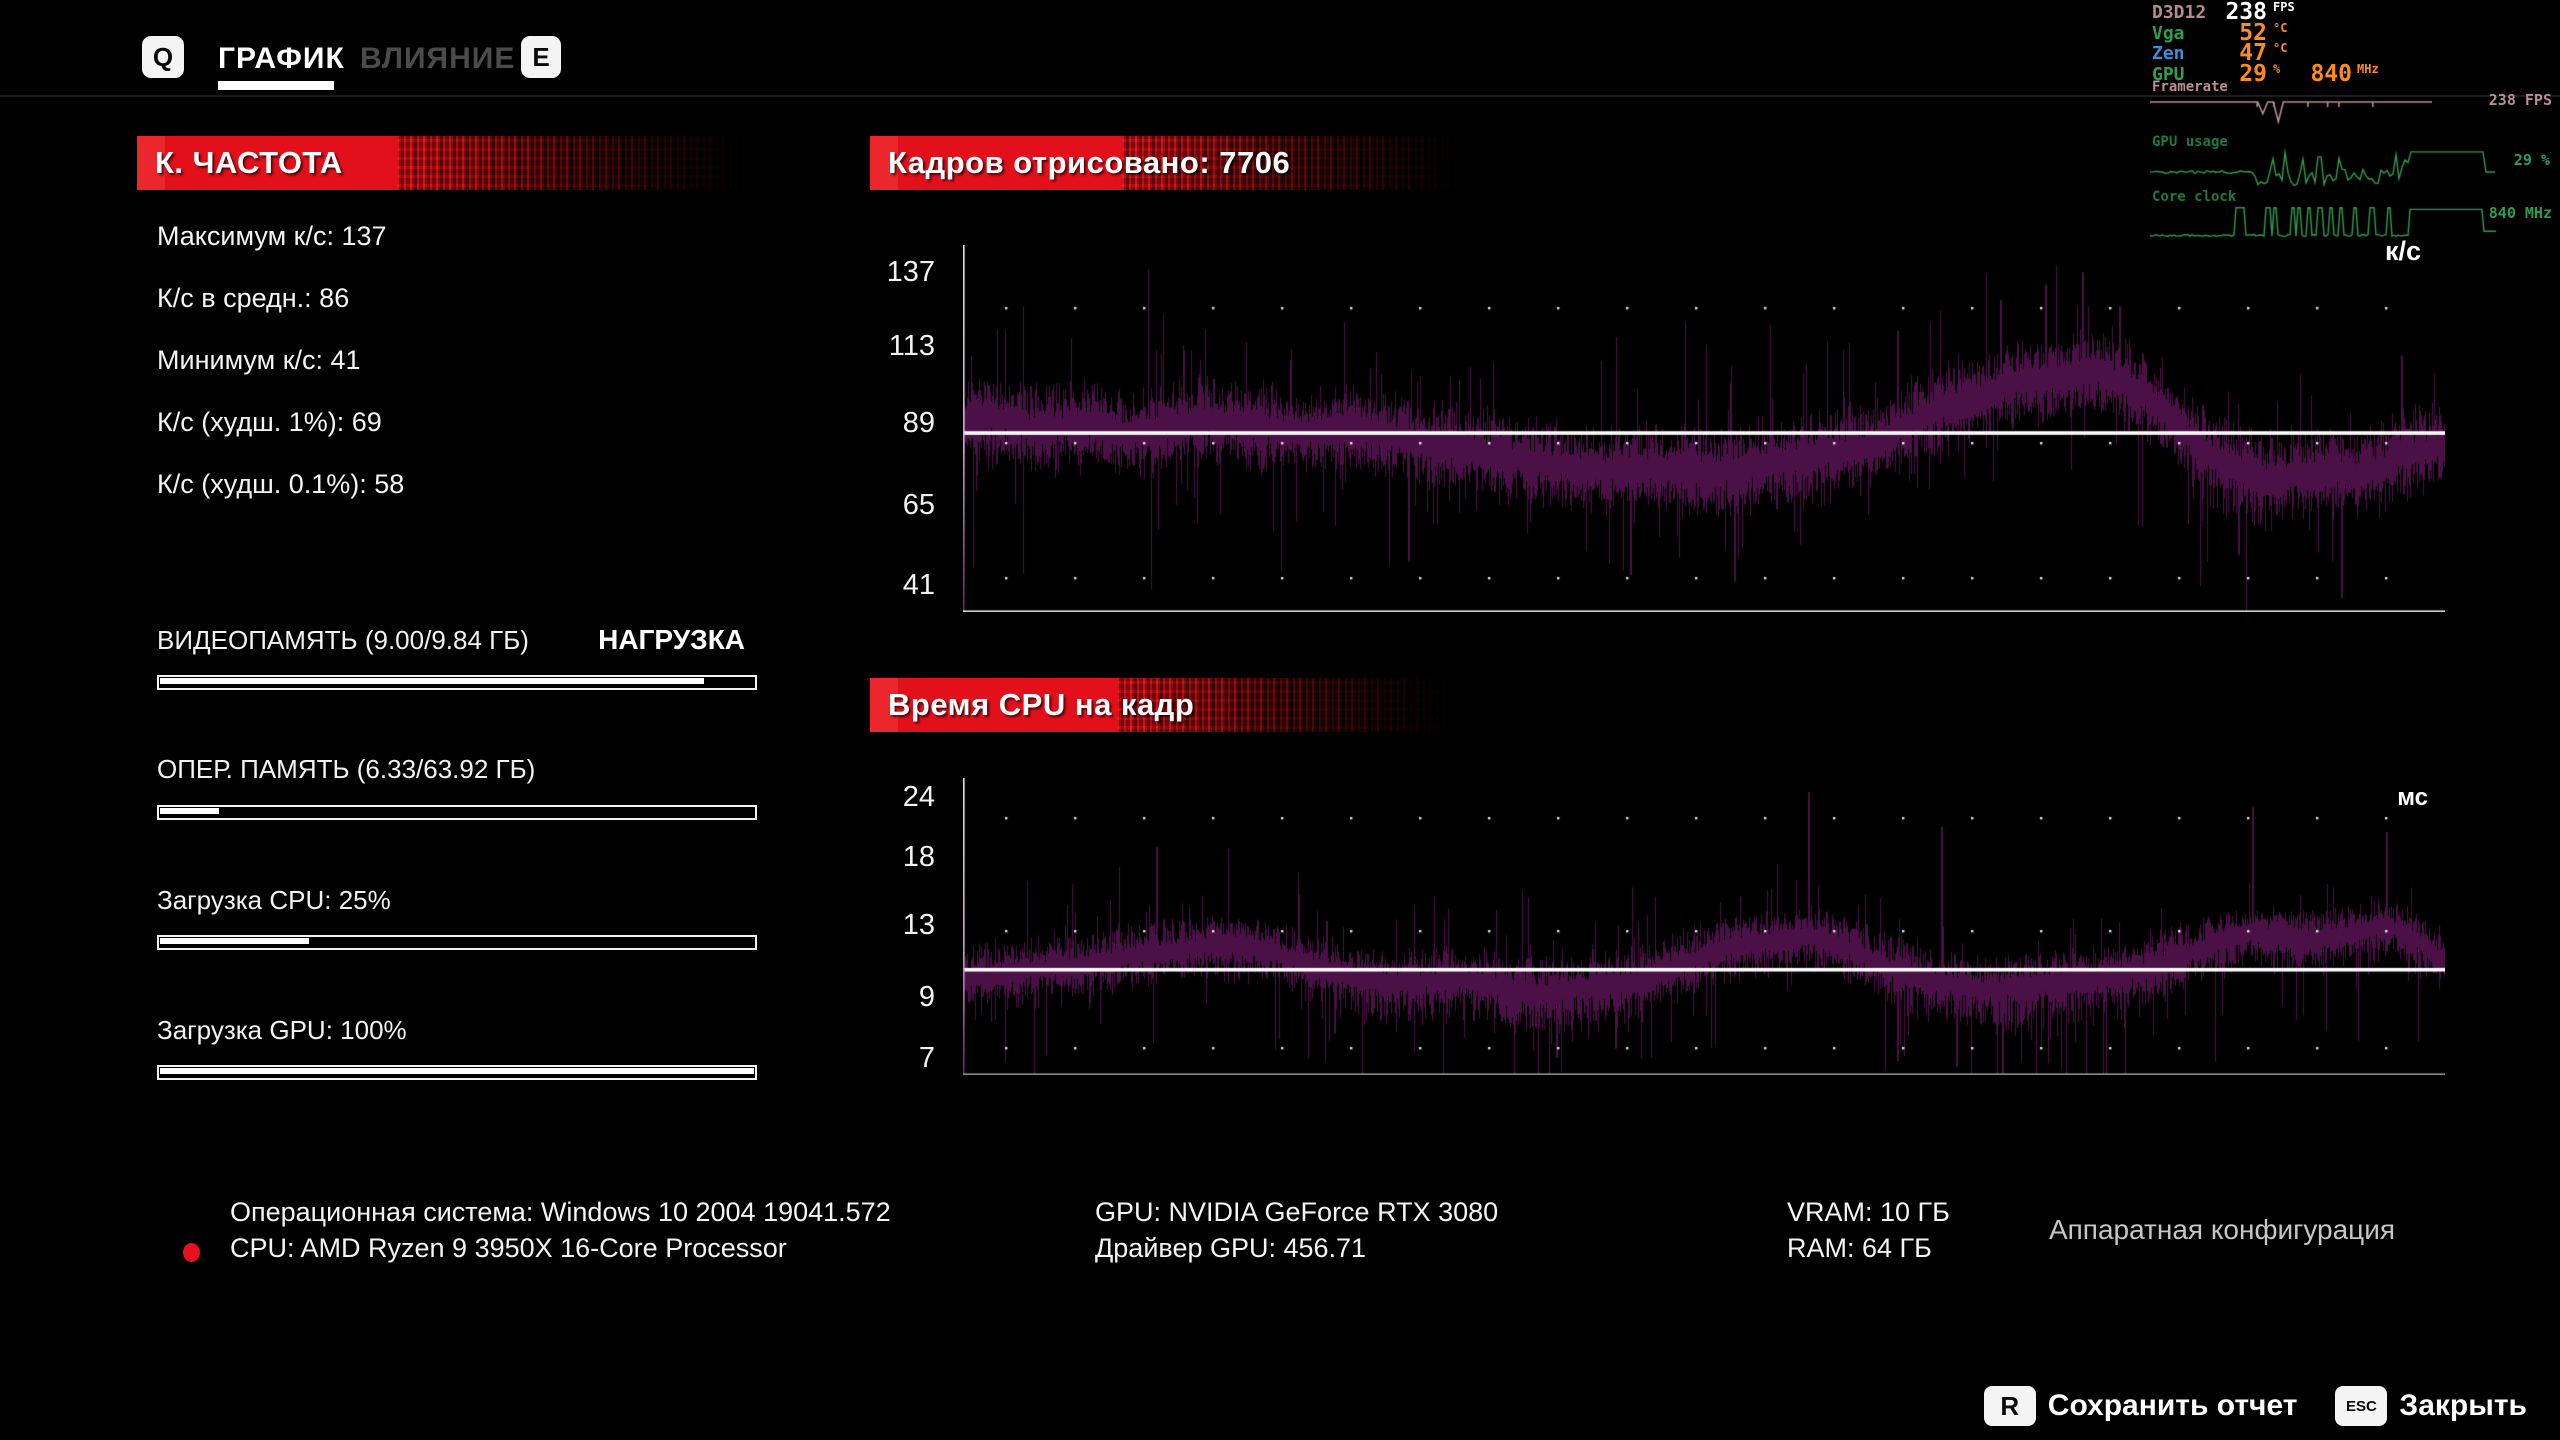 The image size is (2560, 1440). What do you see at coordinates (541, 57) in the screenshot?
I see `key-hint-e: E` at bounding box center [541, 57].